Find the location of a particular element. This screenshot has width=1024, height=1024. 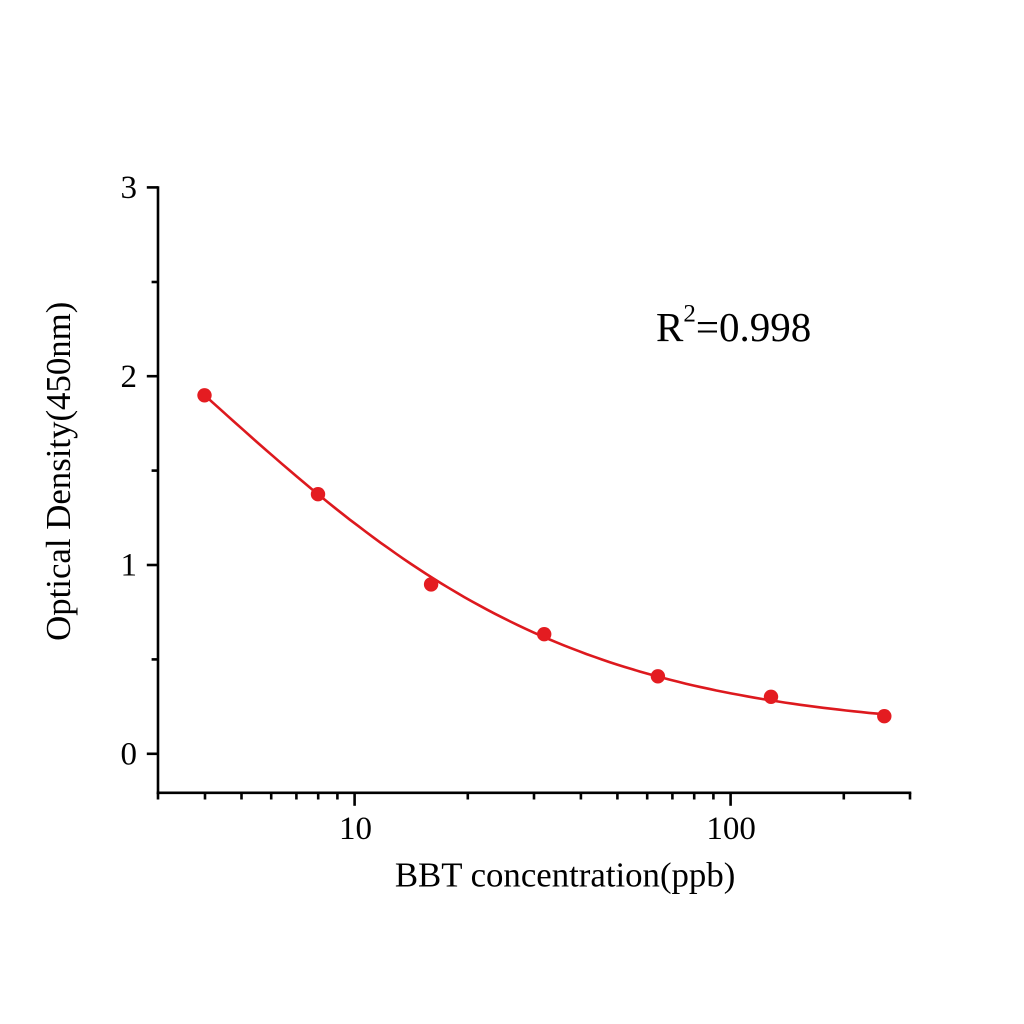

svg-text: 10 is located at coordinates (355, 829).